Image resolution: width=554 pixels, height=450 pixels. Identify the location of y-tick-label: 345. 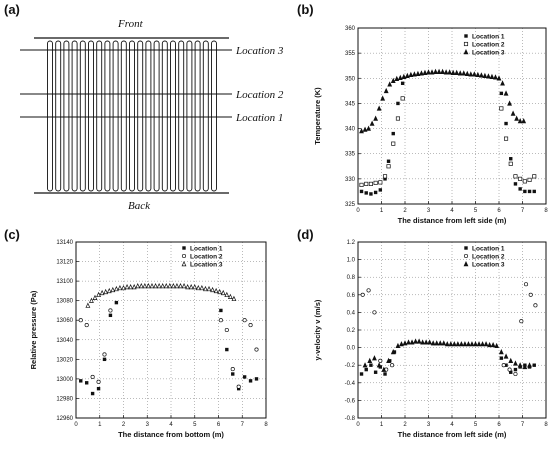
(350, 104).